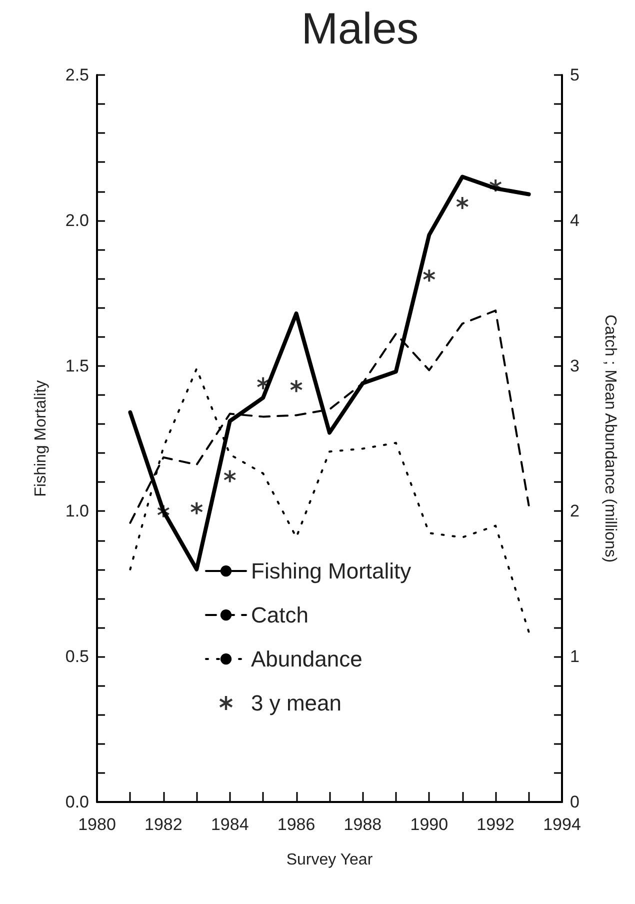  I want to click on legend-label: Catch, so click(279, 615).